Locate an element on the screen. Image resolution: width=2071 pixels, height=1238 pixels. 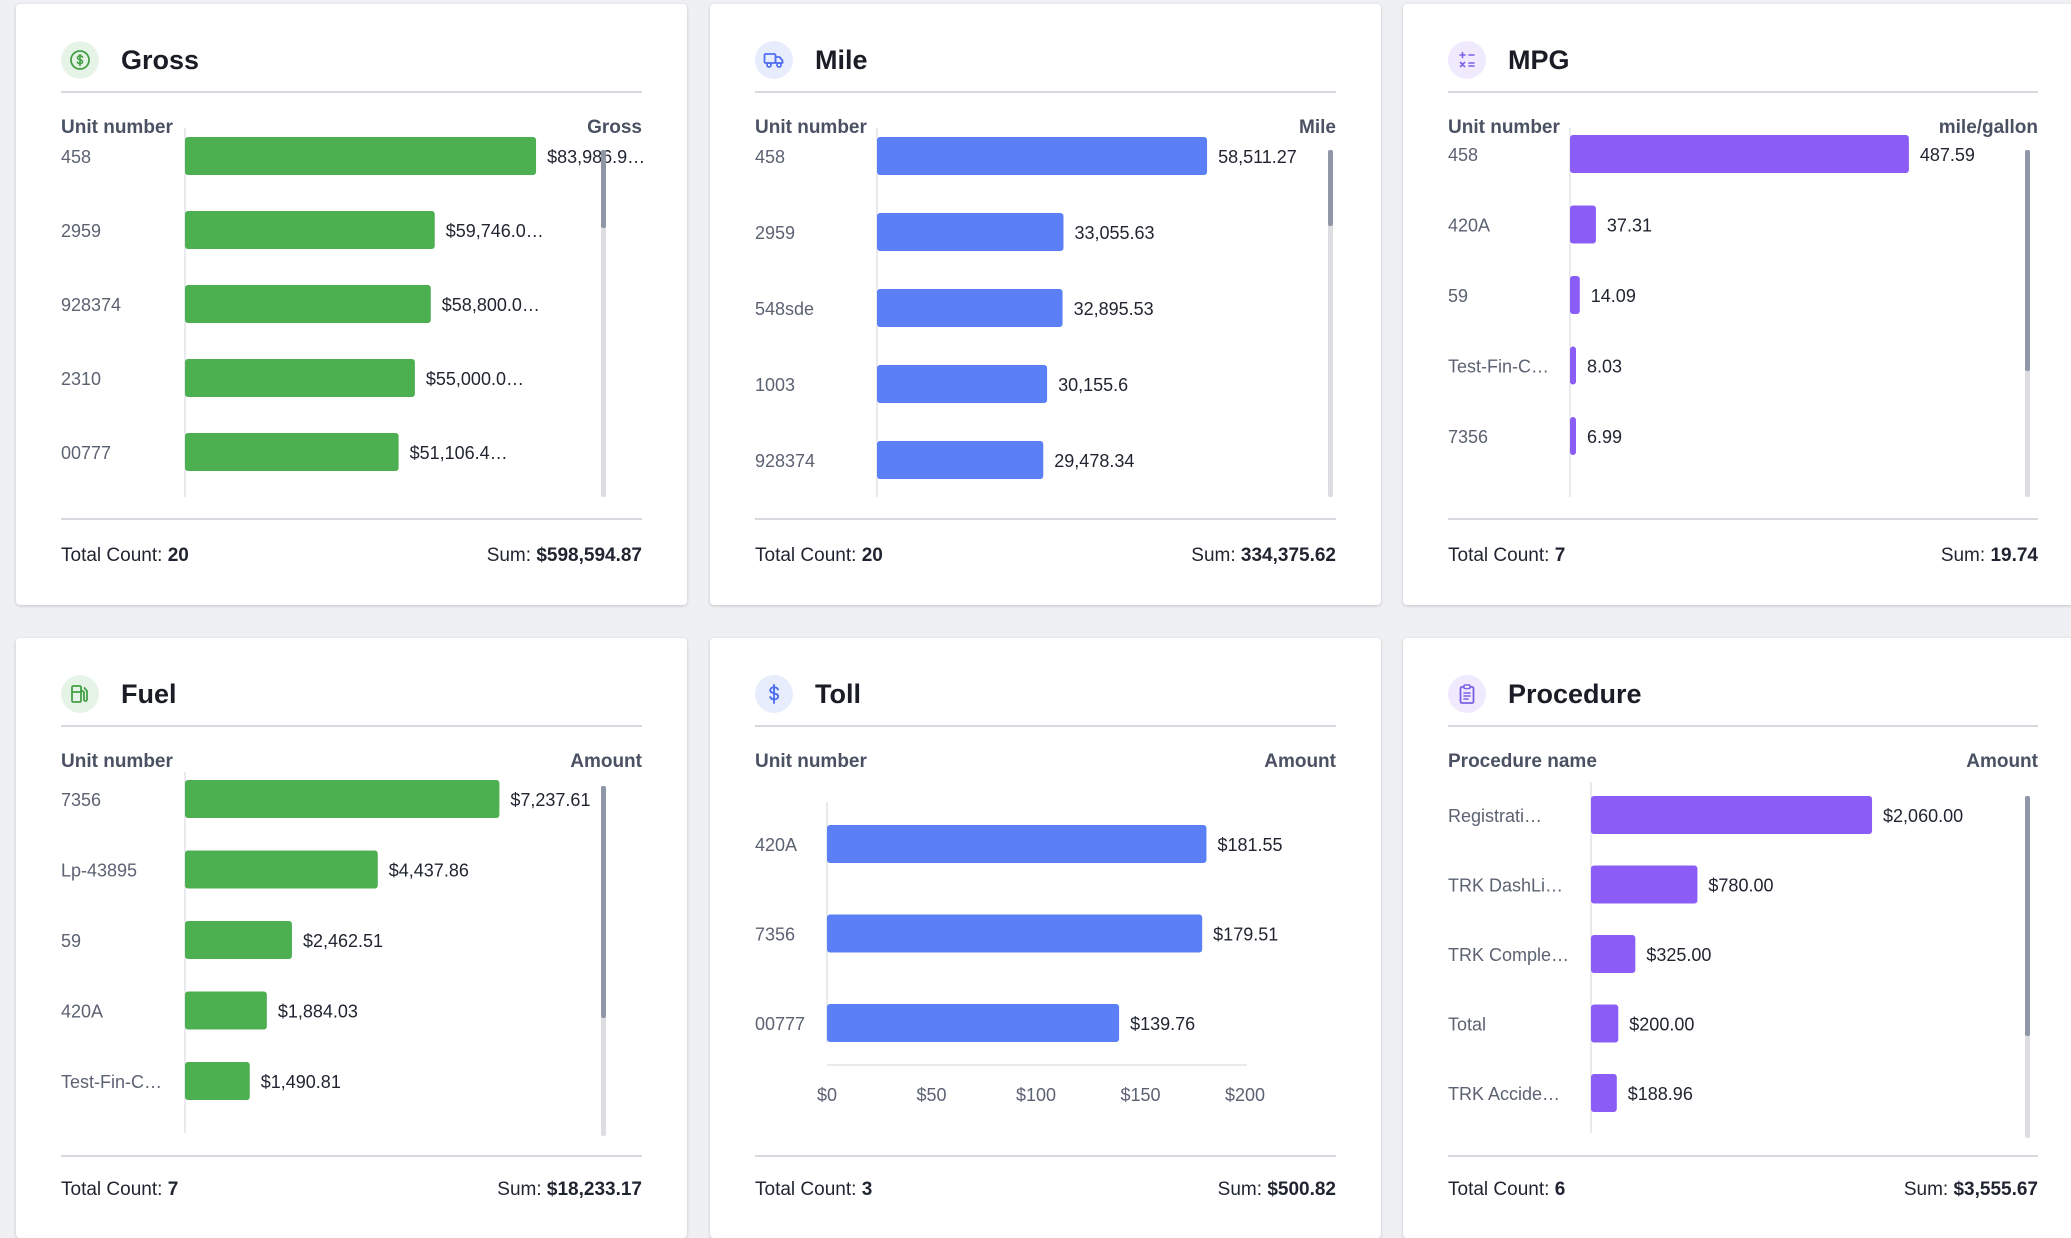
value-label: $780.00 is located at coordinates (1740, 886).